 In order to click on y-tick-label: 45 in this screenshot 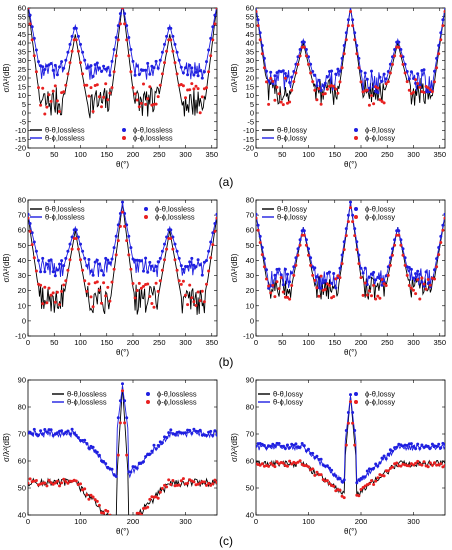, I will do `click(22, 34)`.